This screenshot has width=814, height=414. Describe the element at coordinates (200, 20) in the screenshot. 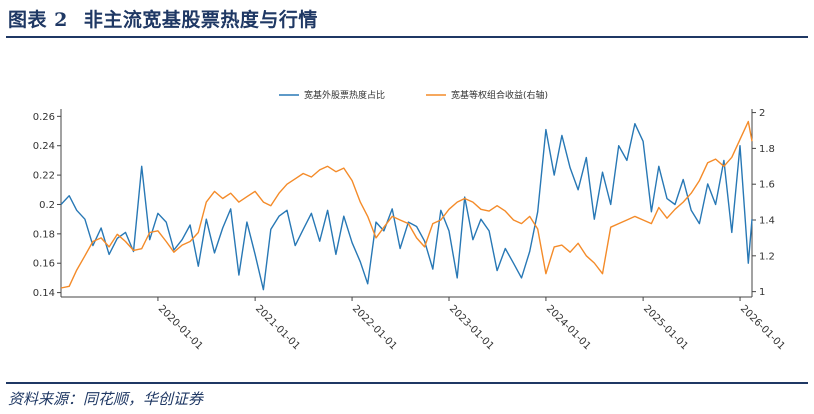

I see `figure-caption: 非主流宽基股票热度与行情` at that location.